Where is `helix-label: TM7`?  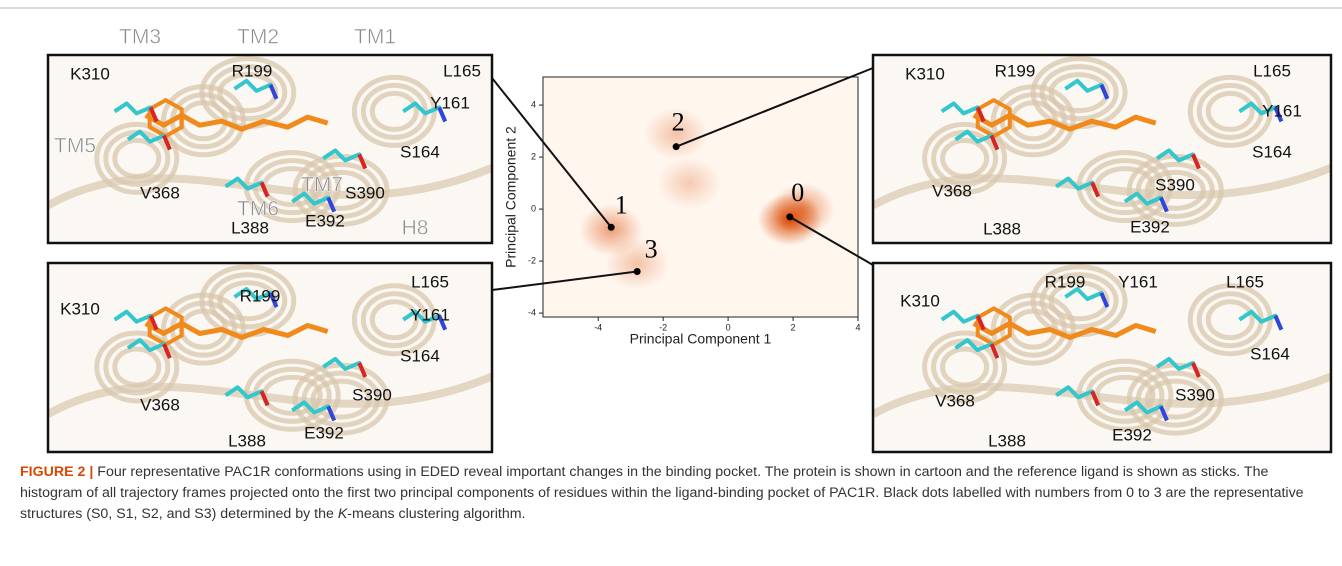 helix-label: TM7 is located at coordinates (322, 185).